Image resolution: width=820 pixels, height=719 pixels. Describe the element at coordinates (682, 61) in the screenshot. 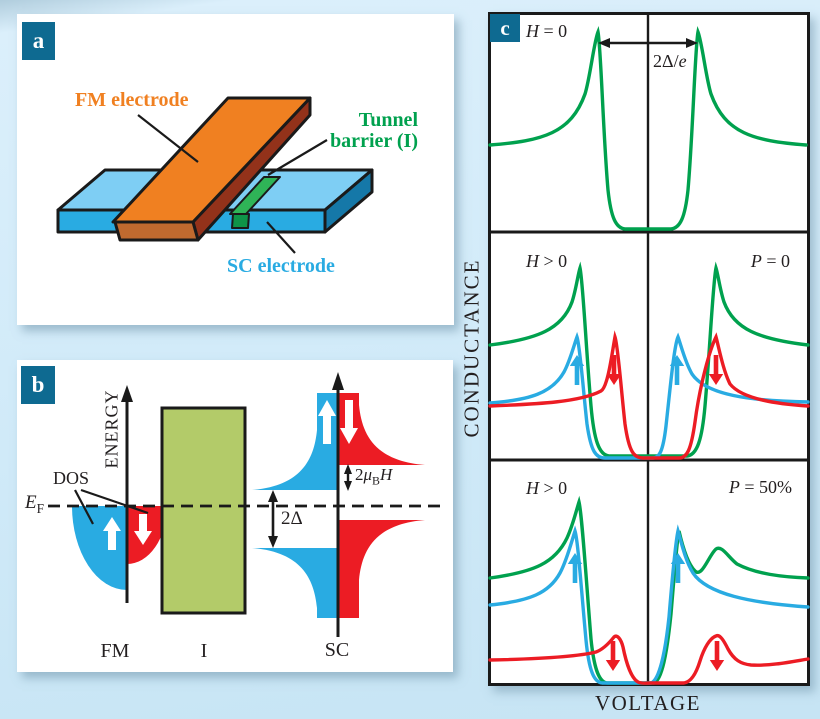

I see `gap-electron-charge: e` at that location.